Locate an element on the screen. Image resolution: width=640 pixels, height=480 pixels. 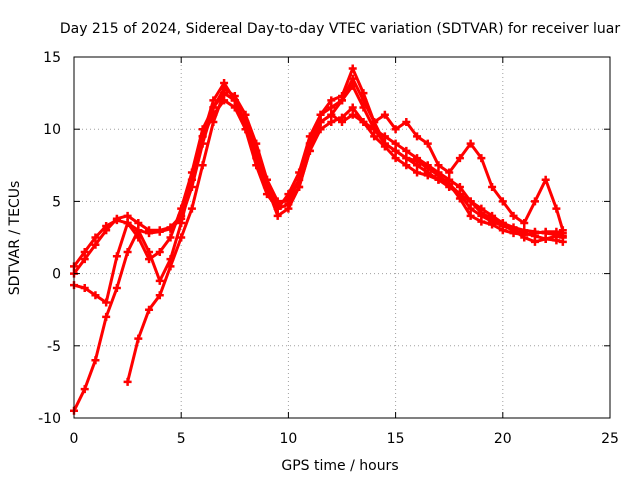
y-tick-label: 0 is located at coordinates (56, 275).